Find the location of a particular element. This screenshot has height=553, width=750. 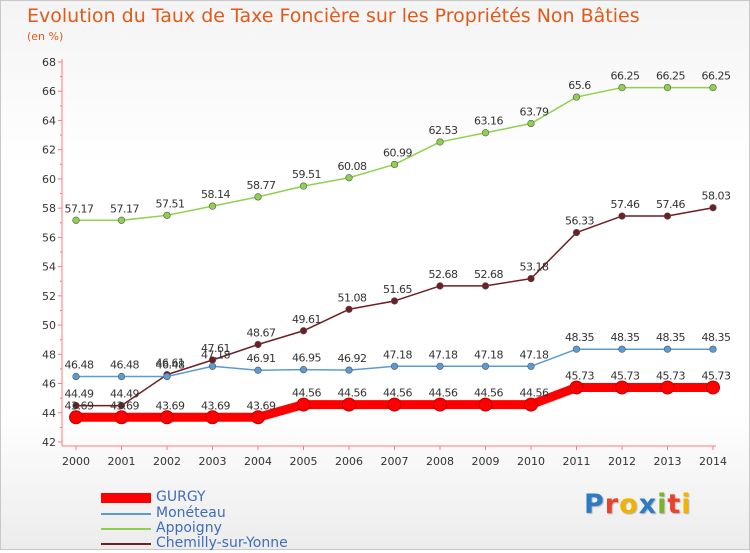

data-label: 47.61 is located at coordinates (215, 348).